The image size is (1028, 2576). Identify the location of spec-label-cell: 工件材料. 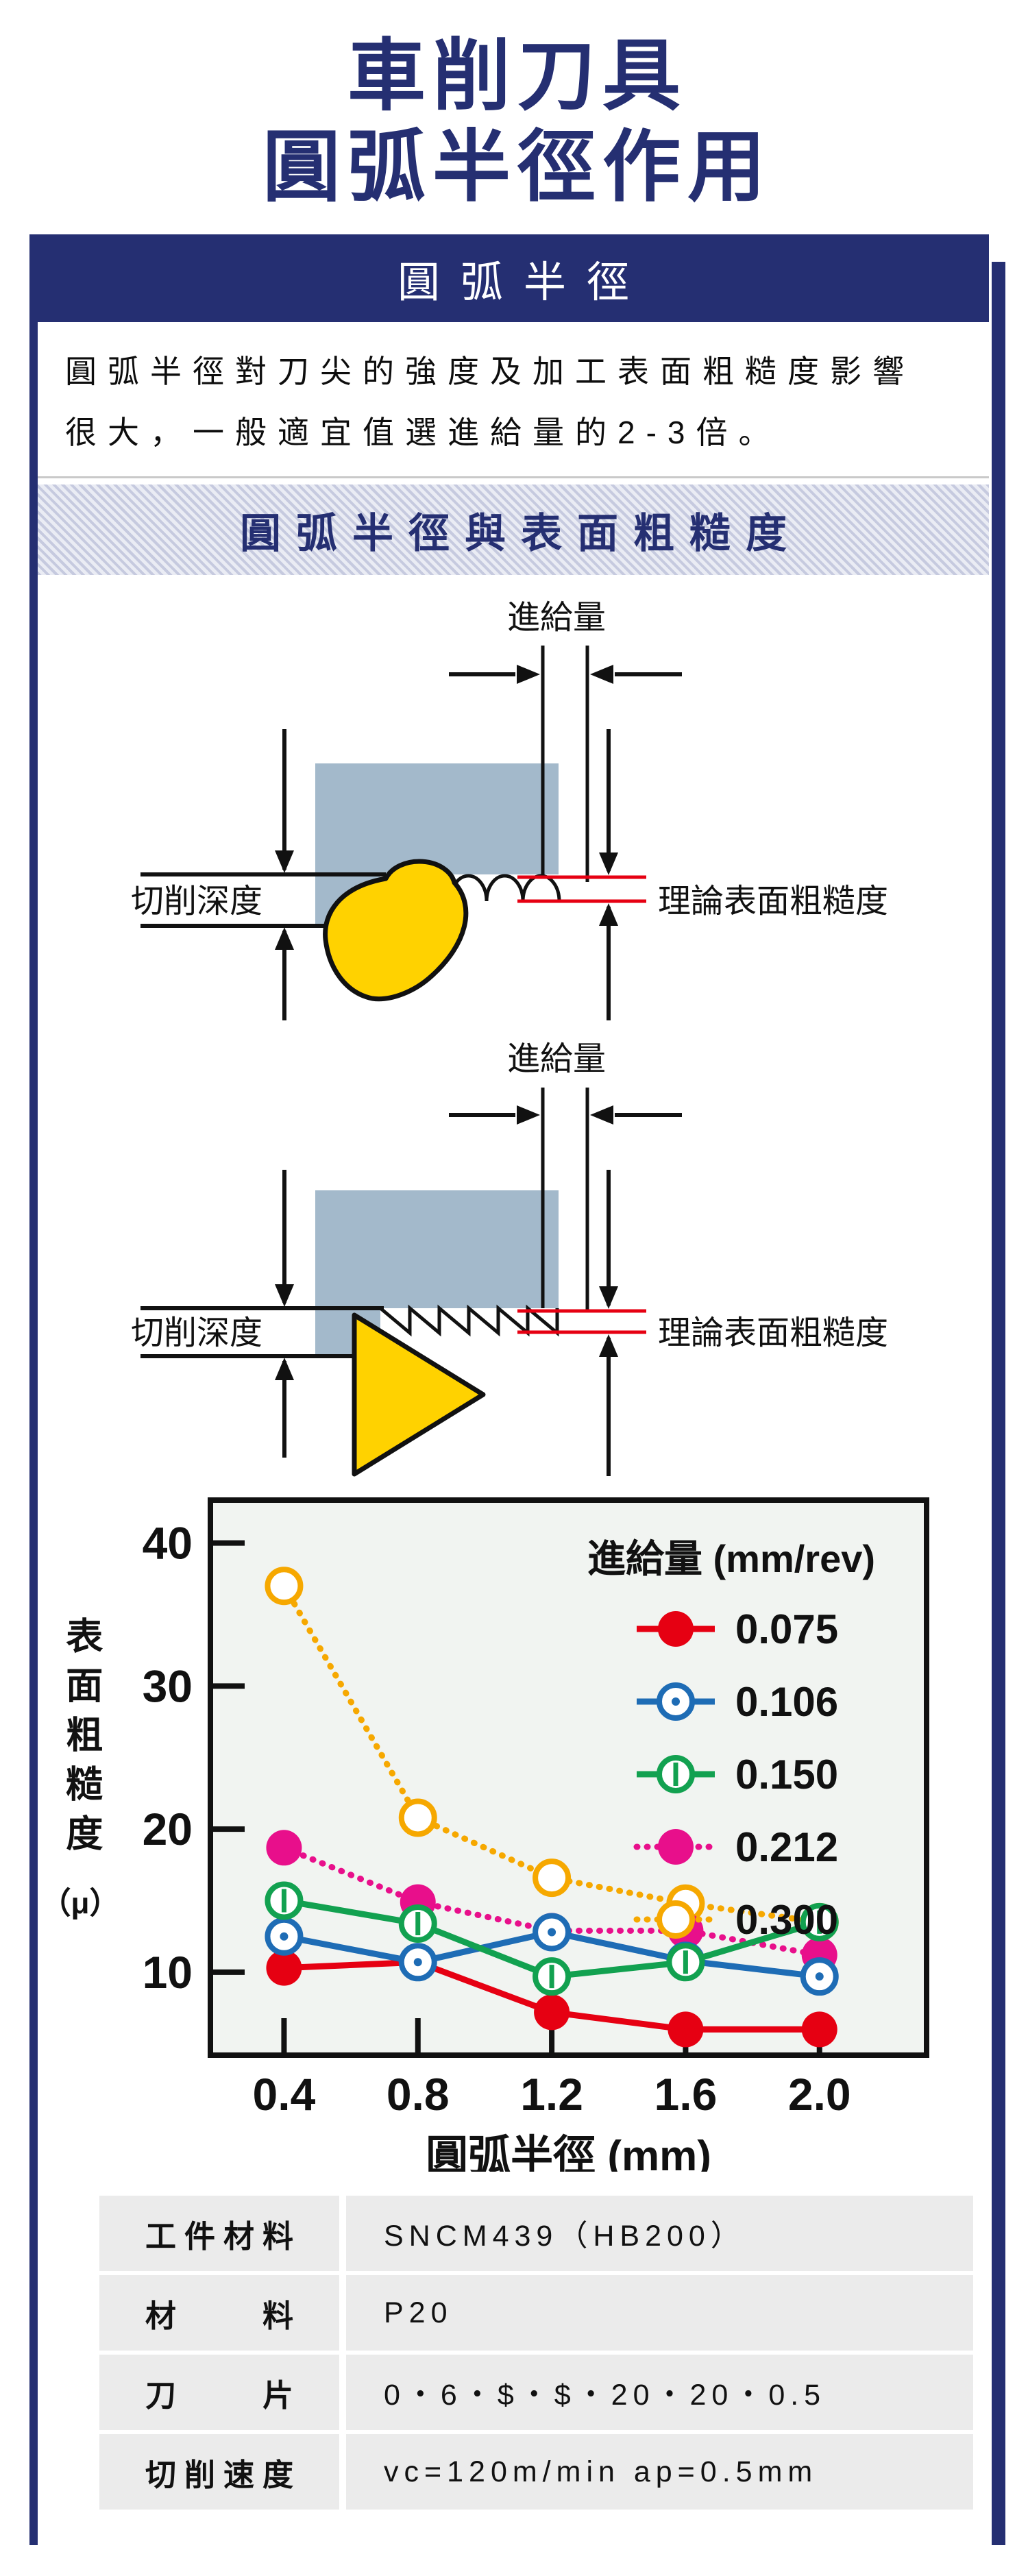
(219, 2234).